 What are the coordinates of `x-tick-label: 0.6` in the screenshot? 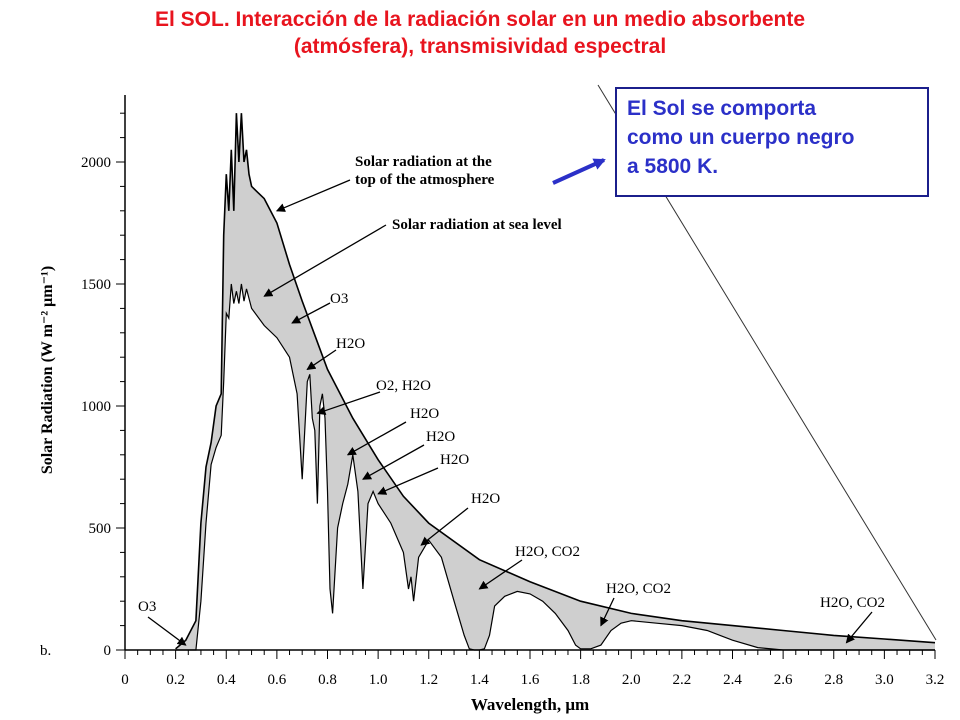 It's located at (277, 680).